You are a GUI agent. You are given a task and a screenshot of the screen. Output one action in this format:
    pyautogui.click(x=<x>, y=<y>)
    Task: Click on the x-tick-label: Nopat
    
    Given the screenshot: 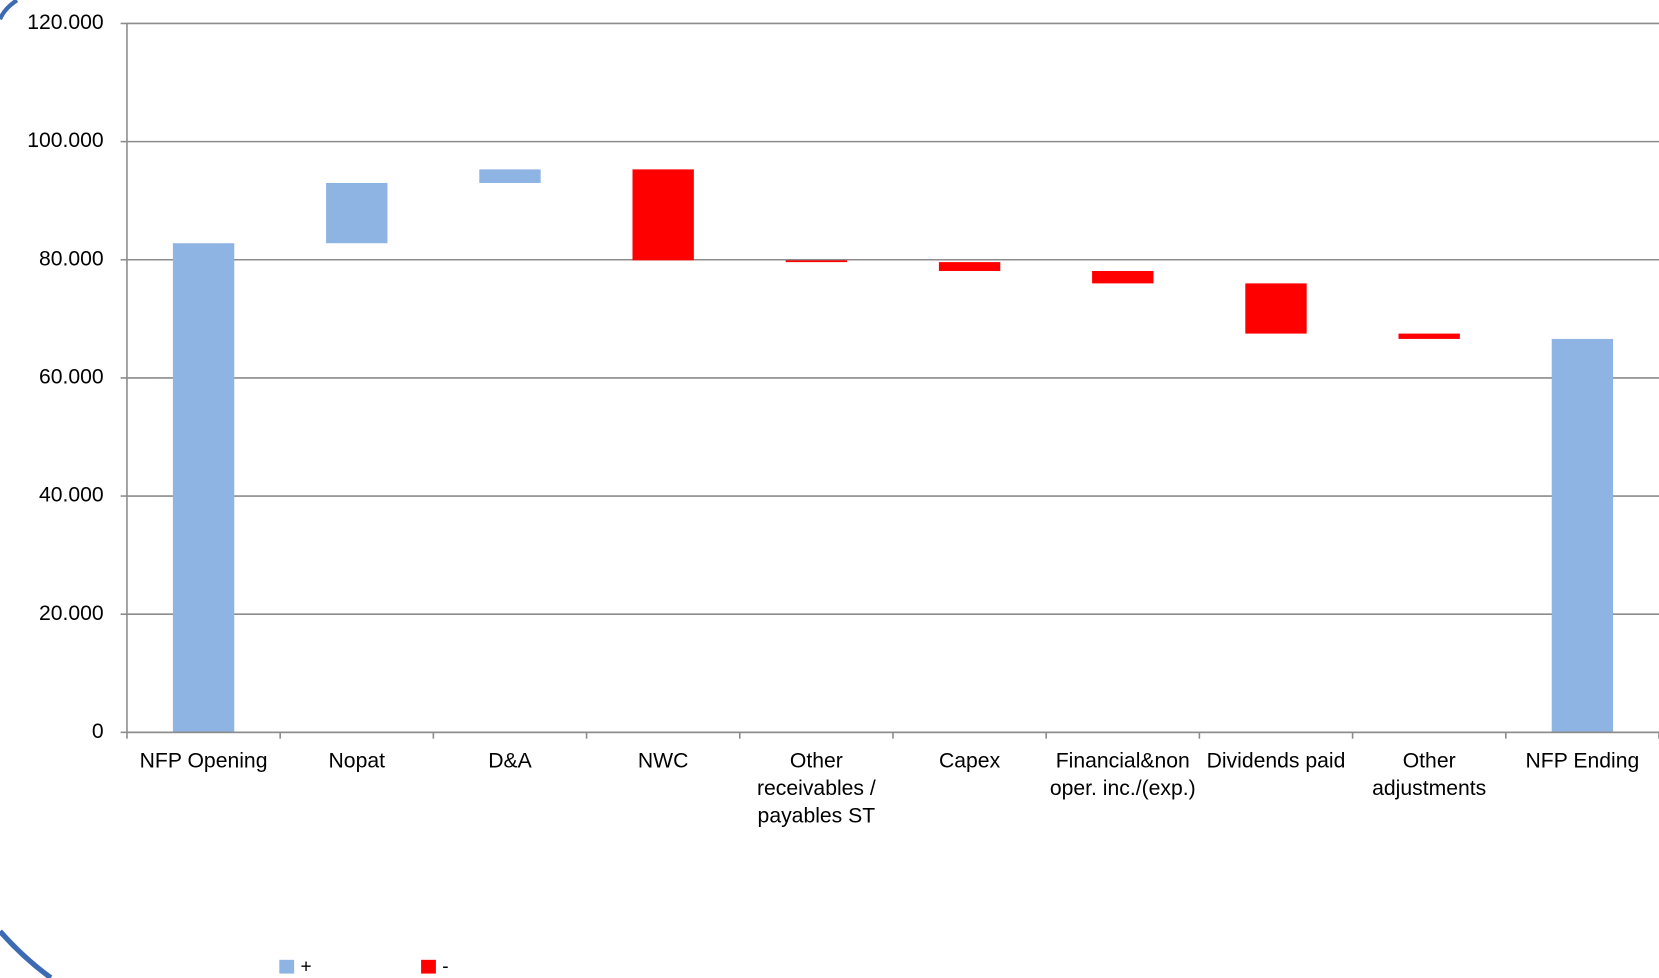 What is the action you would take?
    pyautogui.click(x=356, y=761)
    